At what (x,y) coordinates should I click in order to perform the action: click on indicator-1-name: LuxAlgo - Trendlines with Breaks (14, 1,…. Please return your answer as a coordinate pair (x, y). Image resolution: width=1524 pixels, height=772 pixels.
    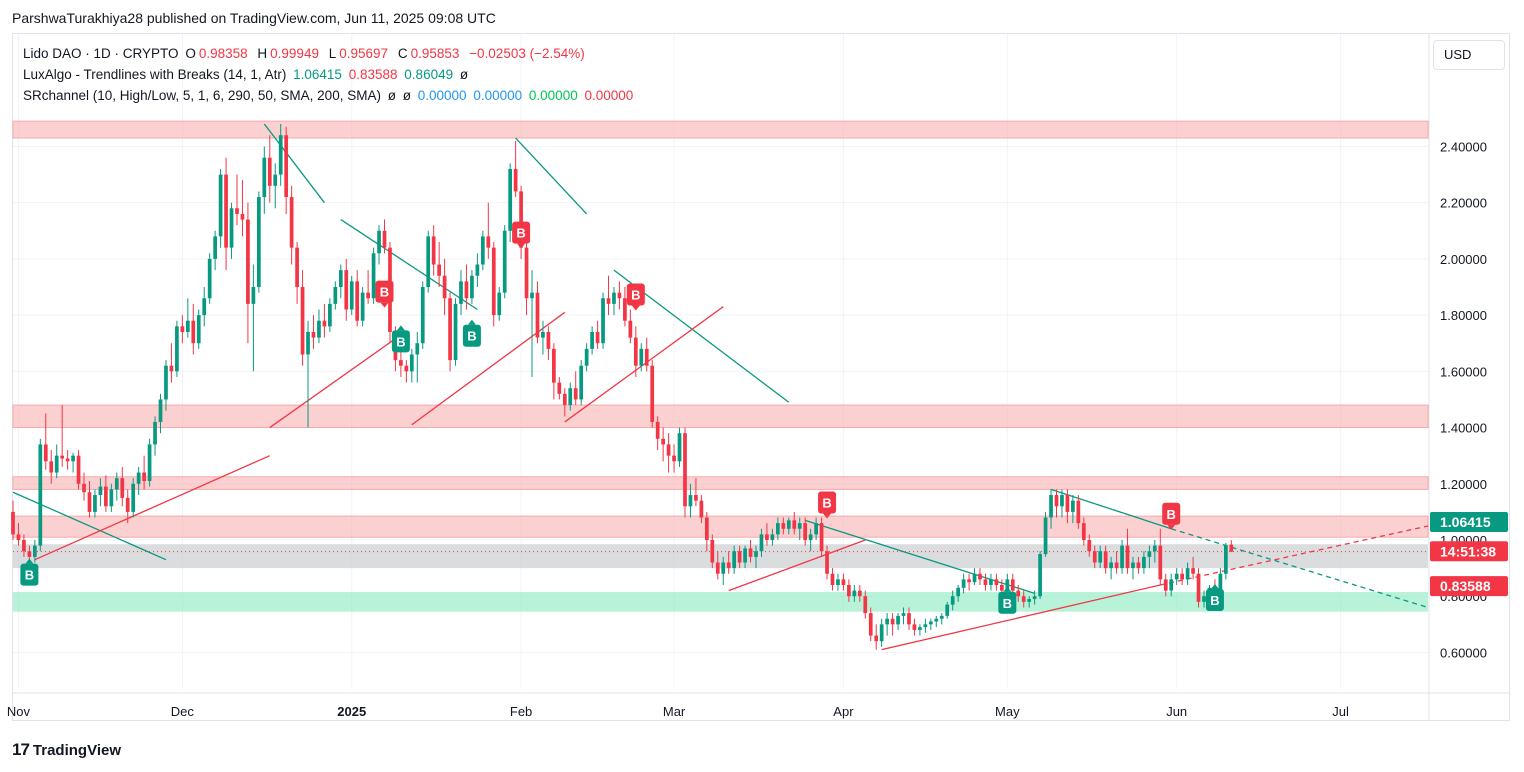
    Looking at the image, I should click on (155, 74).